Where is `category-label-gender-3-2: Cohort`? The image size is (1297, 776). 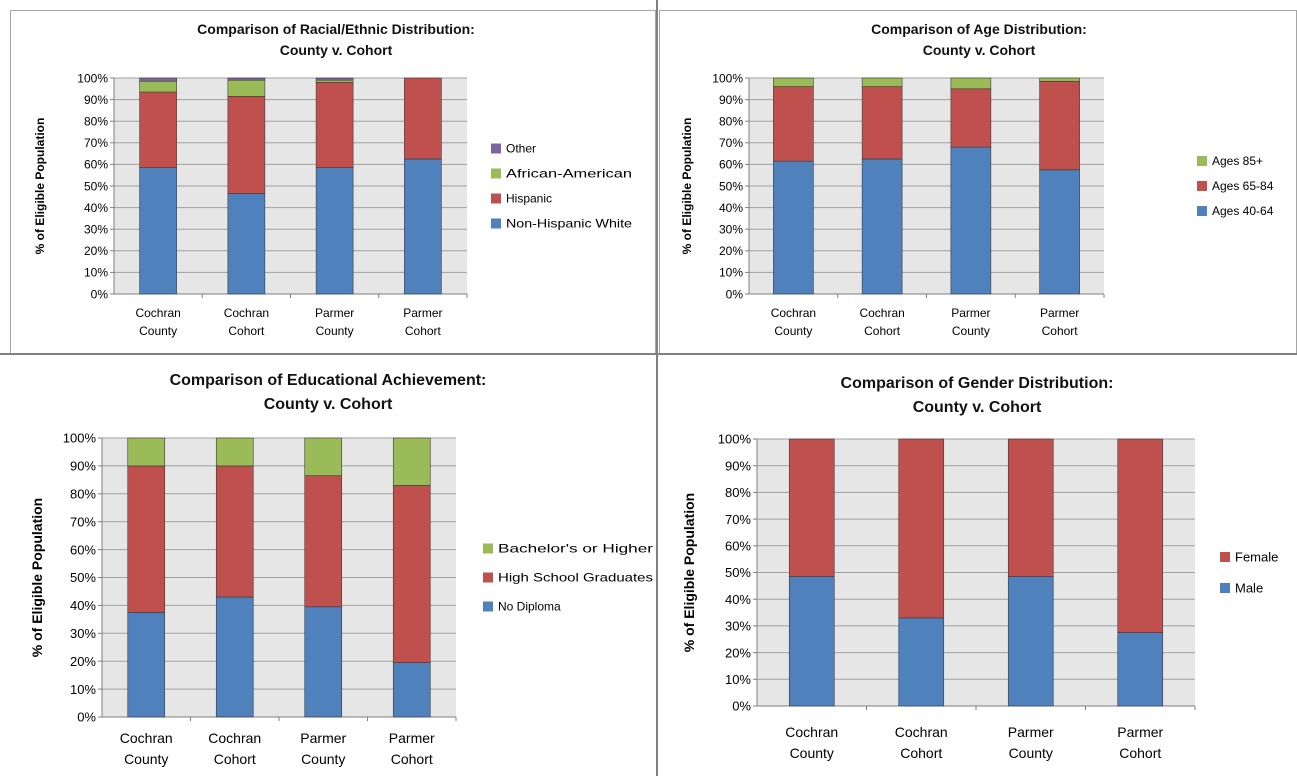
category-label-gender-3-2: Cohort is located at coordinates (1140, 753).